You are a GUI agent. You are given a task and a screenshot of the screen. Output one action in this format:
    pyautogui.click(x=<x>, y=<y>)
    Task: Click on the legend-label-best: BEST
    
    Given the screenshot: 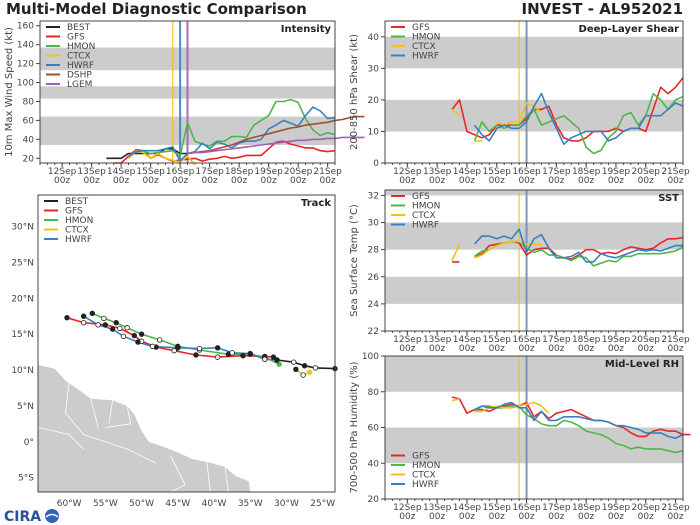 What is the action you would take?
    pyautogui.click(x=77, y=202)
    